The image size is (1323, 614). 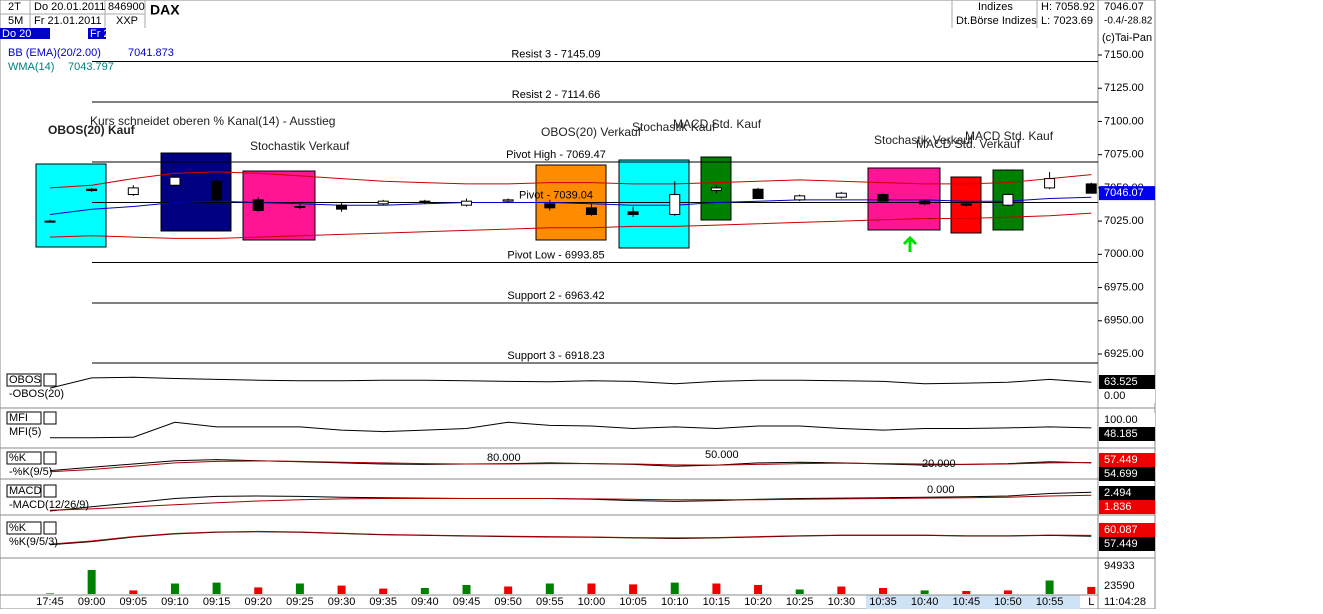 What do you see at coordinates (91, 67) in the screenshot?
I see `overlay-value: 7043.797` at bounding box center [91, 67].